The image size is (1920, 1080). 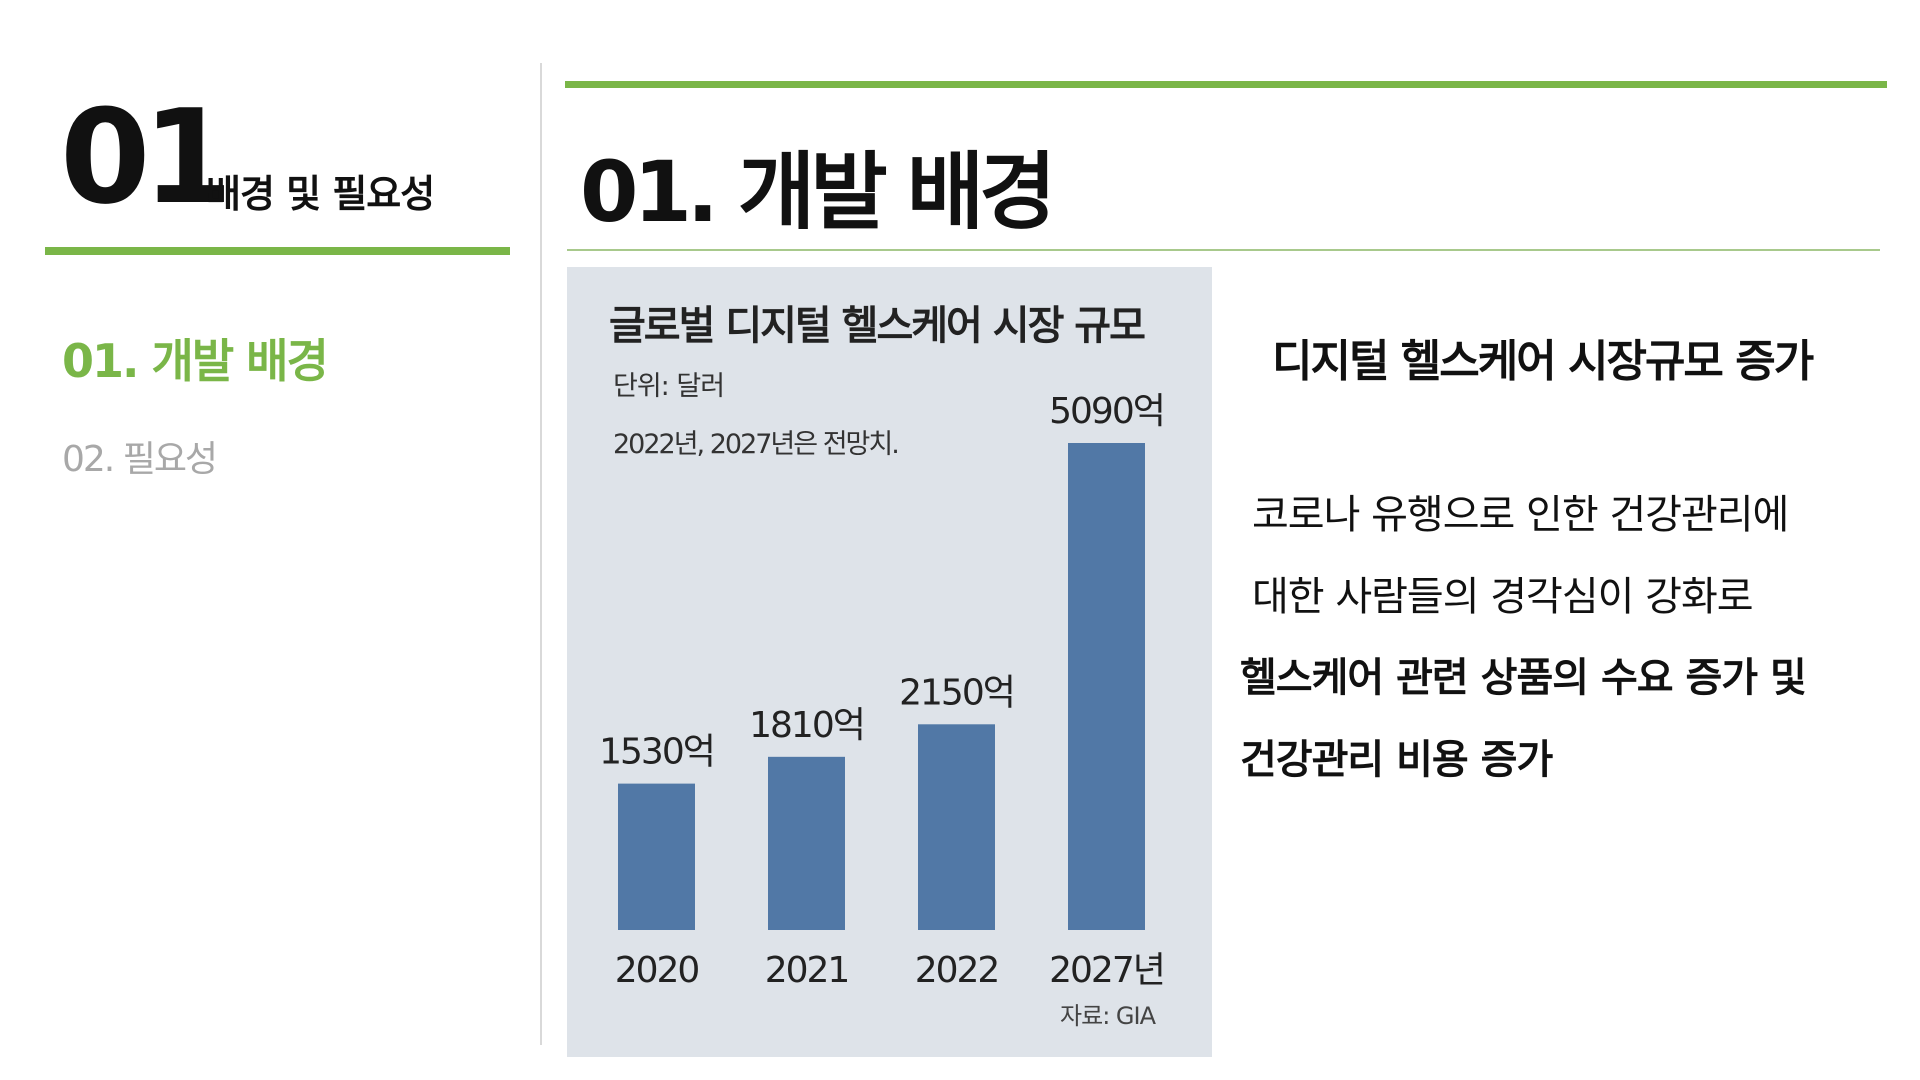 What do you see at coordinates (320, 194) in the screenshot?
I see `section-name: 배경 및 필요성` at bounding box center [320, 194].